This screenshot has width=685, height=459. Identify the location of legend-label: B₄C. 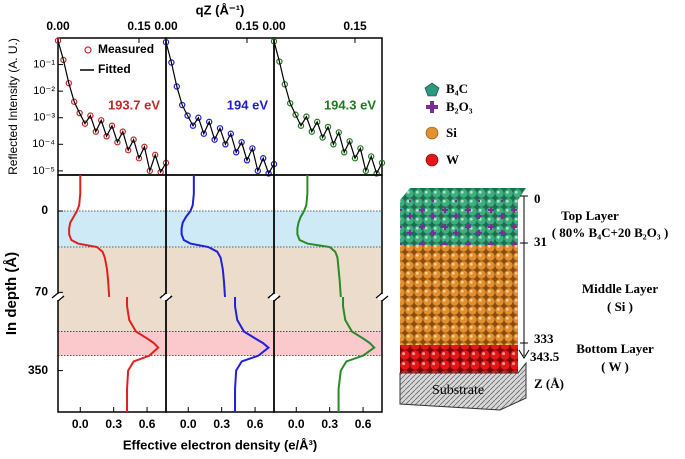
(457, 88).